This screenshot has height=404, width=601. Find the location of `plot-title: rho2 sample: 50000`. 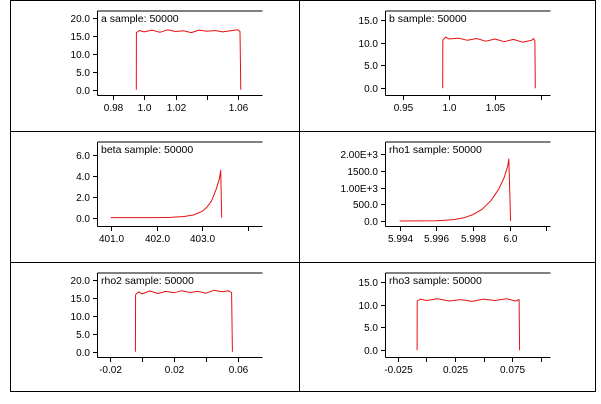

plot-title: rho2 sample: 50000 is located at coordinates (147, 281).